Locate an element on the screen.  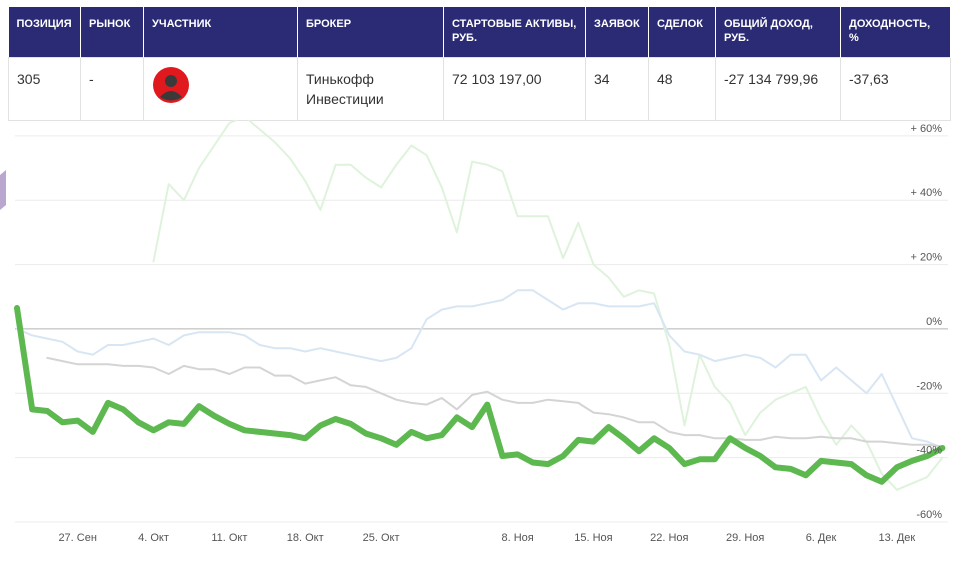
x-tick-label: 13. Дек is located at coordinates (896, 538).